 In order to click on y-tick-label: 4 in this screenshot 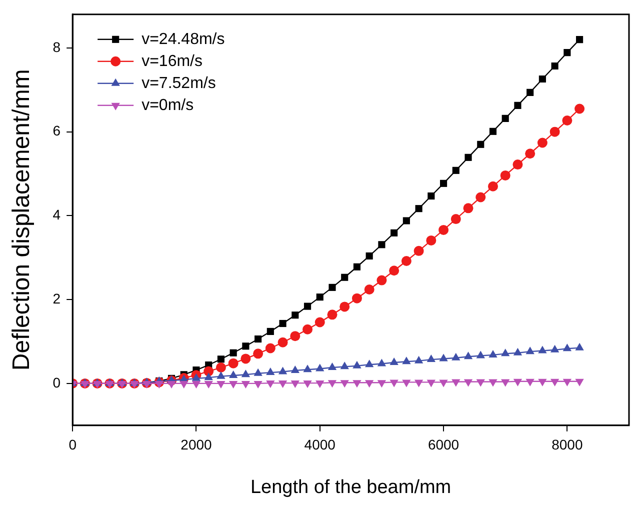, I will do `click(56, 214)`.